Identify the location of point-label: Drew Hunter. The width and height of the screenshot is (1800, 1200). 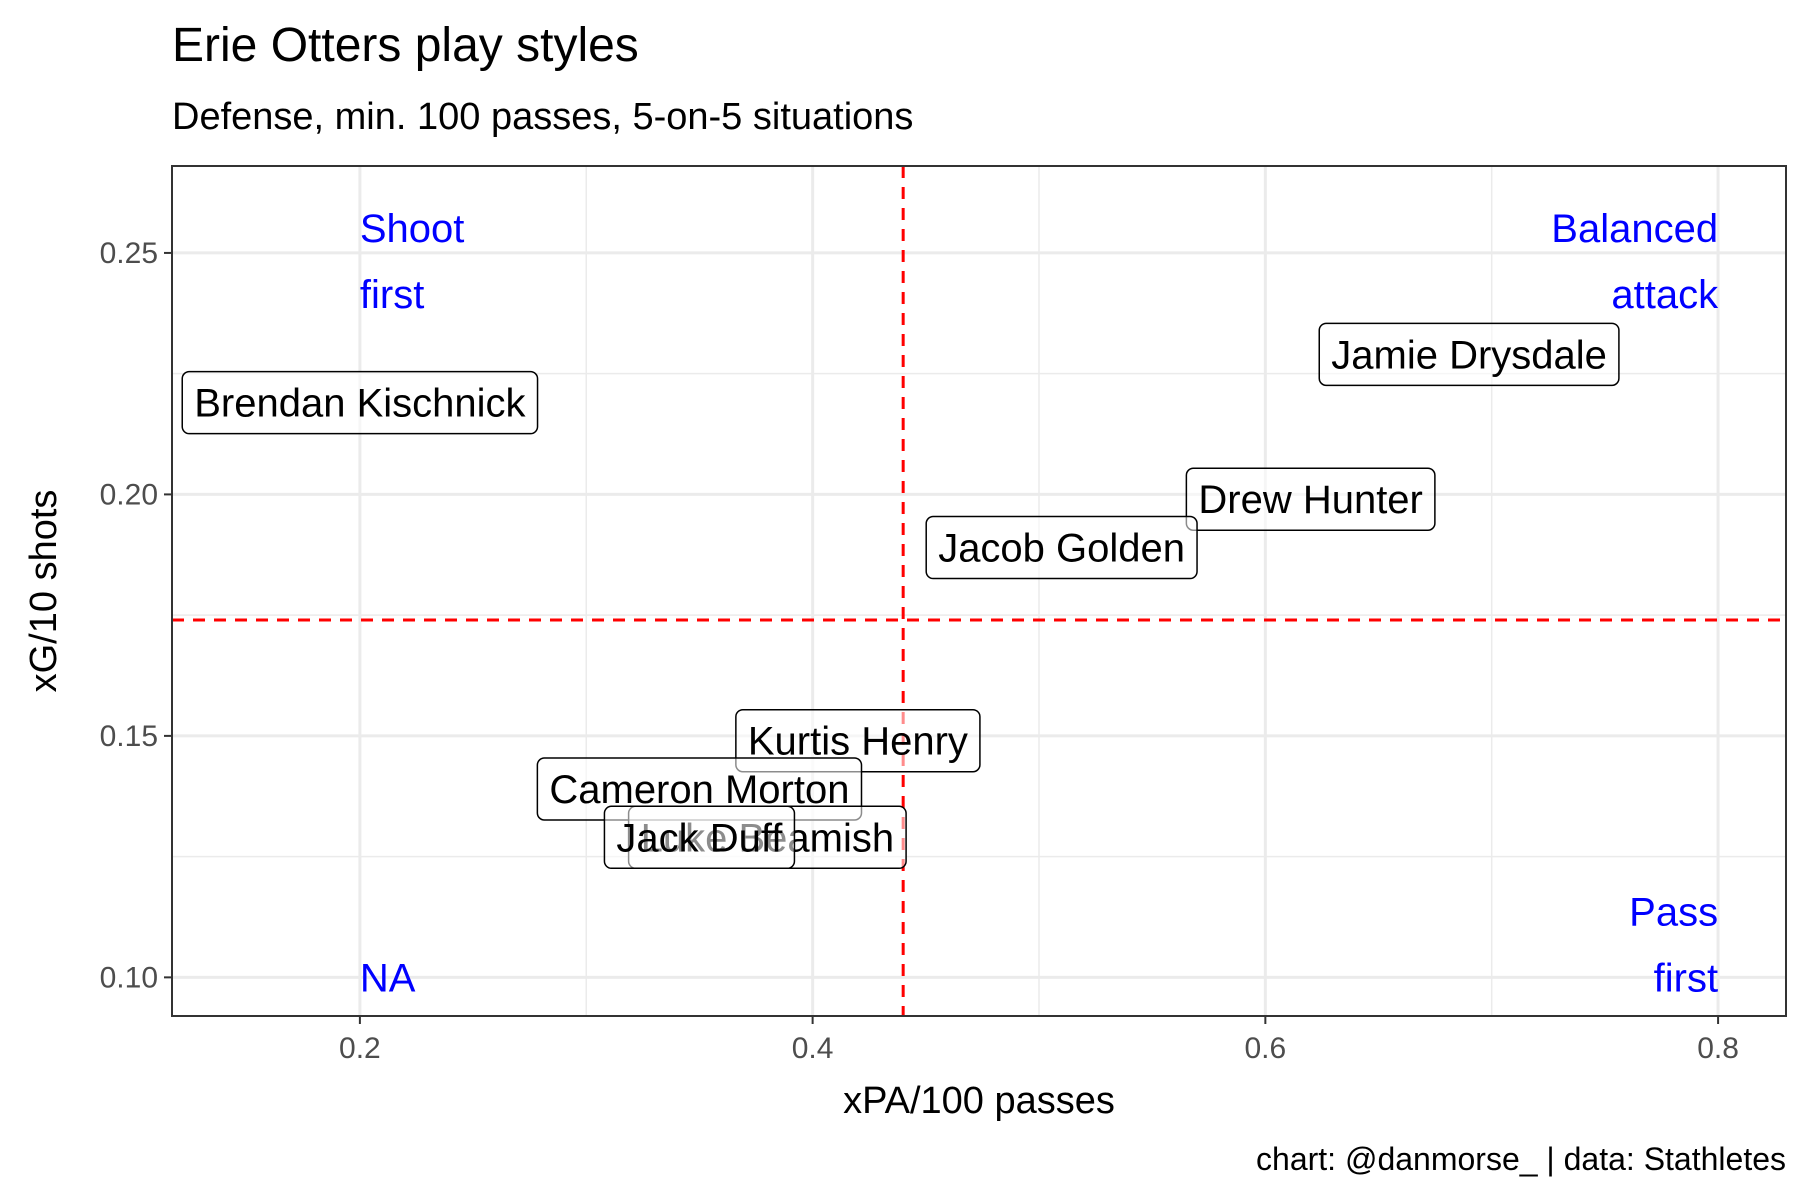
(1310, 499).